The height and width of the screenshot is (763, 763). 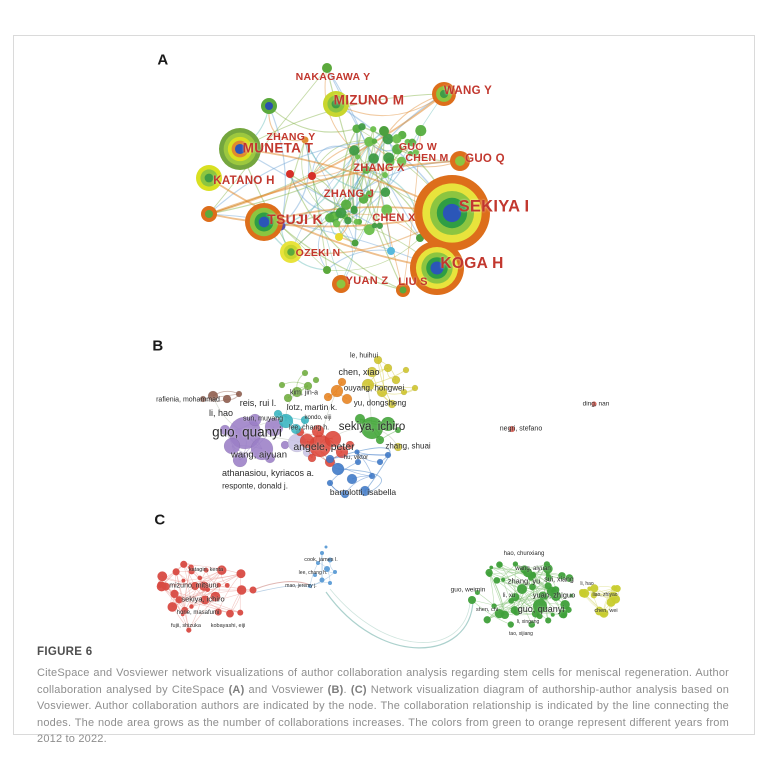 What do you see at coordinates (605, 595) in the screenshot?
I see `author-label: liao, zhiyao` at bounding box center [605, 595].